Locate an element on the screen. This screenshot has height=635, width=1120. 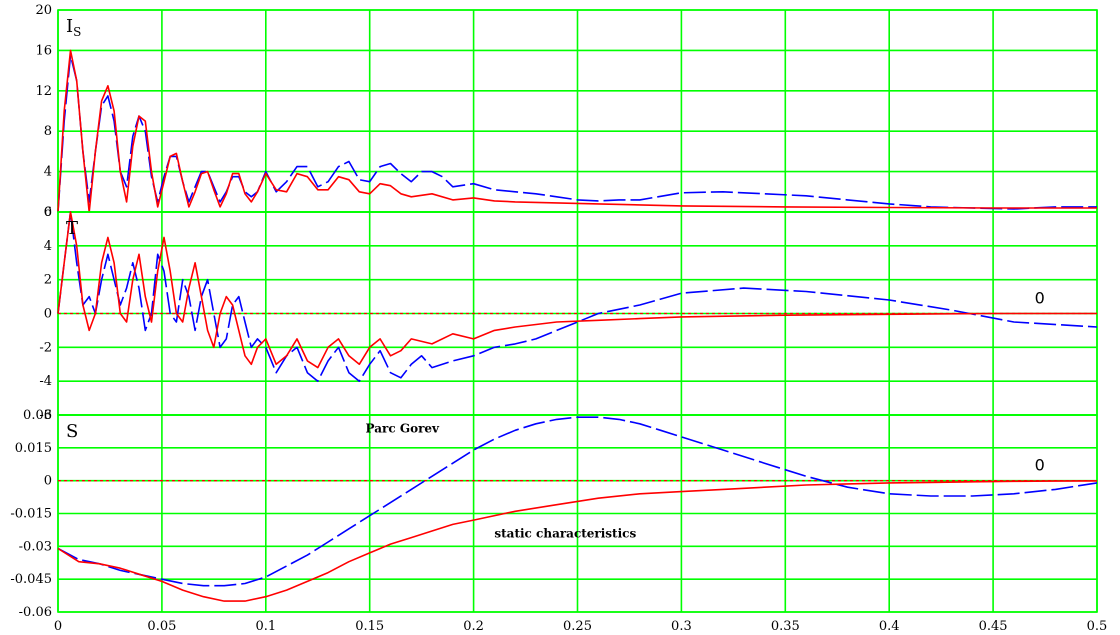
x-tick-label: 0 is located at coordinates (58, 626).